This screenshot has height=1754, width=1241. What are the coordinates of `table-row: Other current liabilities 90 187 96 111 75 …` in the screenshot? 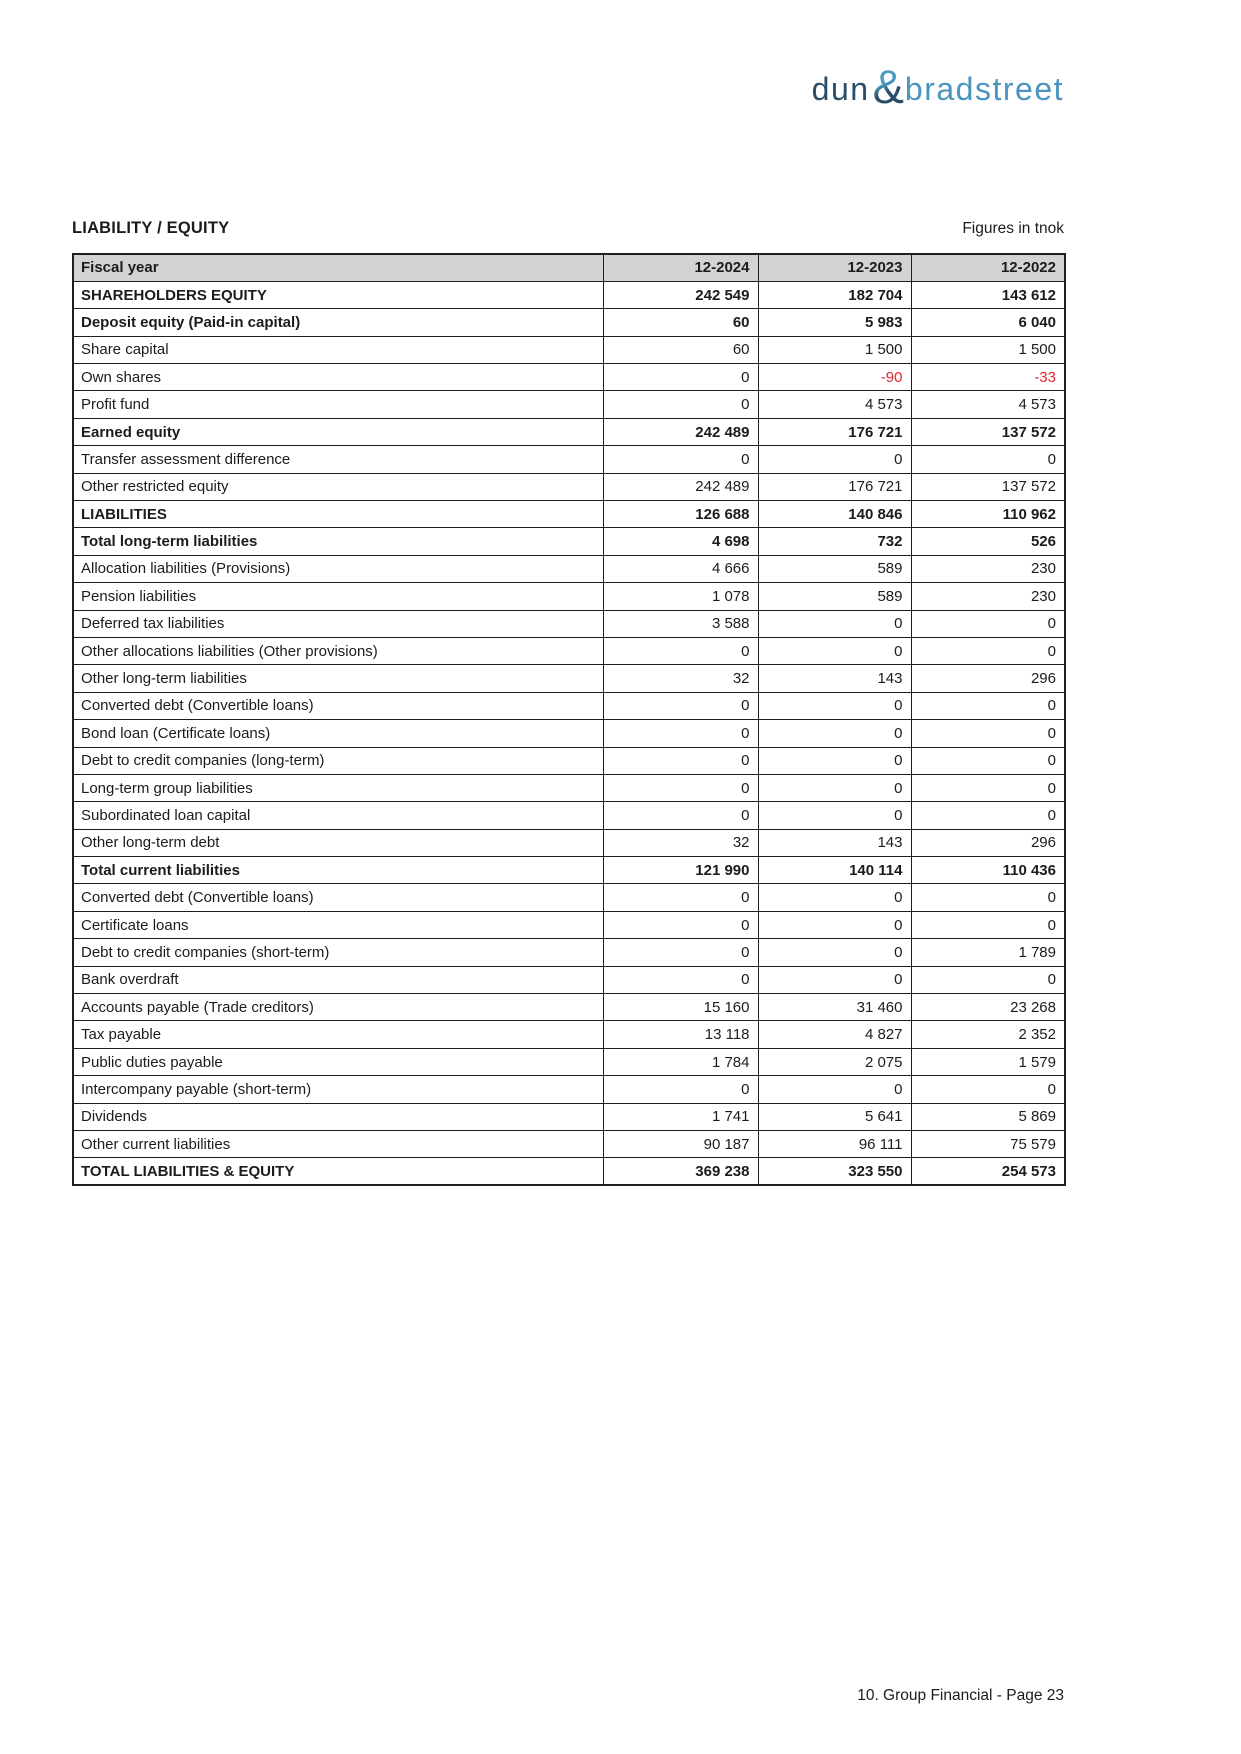 It's located at (569, 1144).